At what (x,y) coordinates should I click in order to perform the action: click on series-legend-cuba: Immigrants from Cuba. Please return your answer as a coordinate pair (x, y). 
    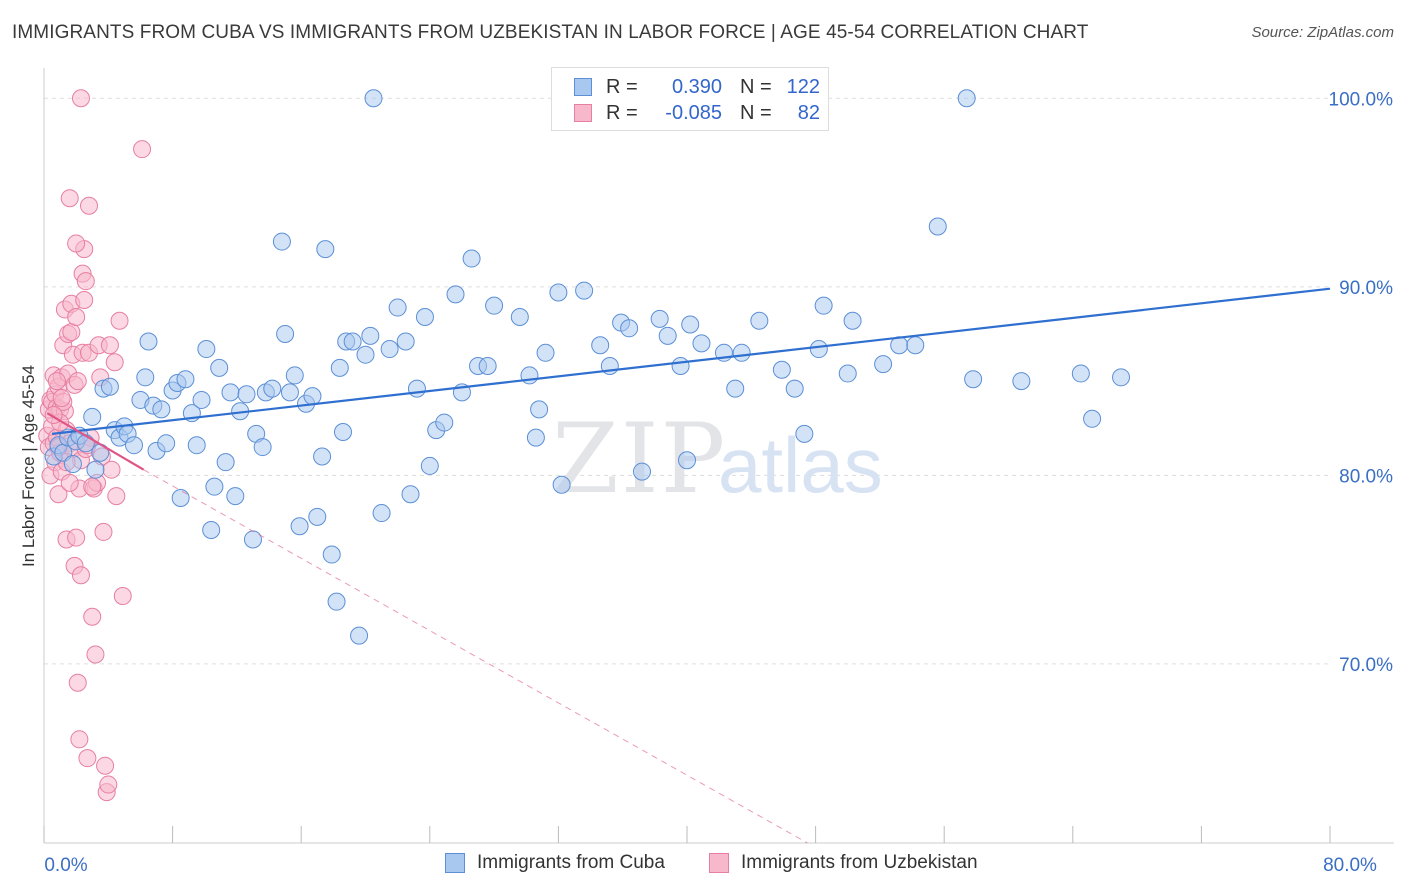
    Looking at the image, I should click on (555, 863).